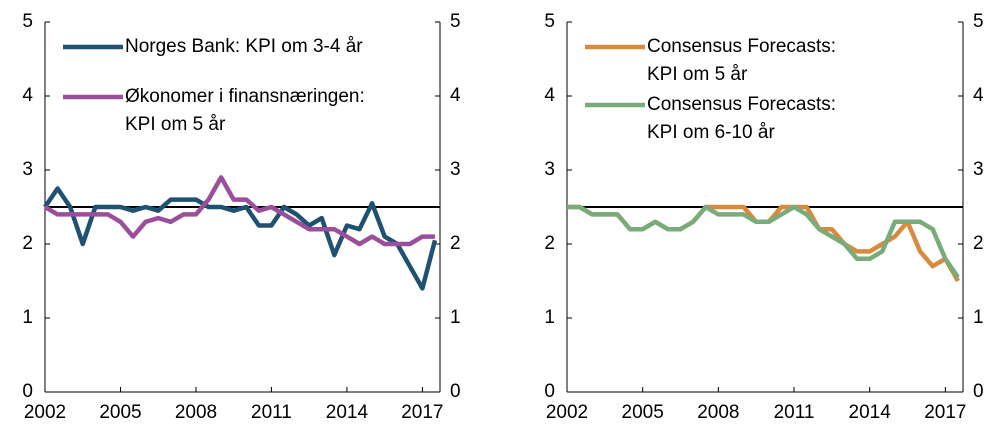  Describe the element at coordinates (244, 46) in the screenshot. I see `legend-label: Norges Bank: KPI om 3-4 år` at that location.